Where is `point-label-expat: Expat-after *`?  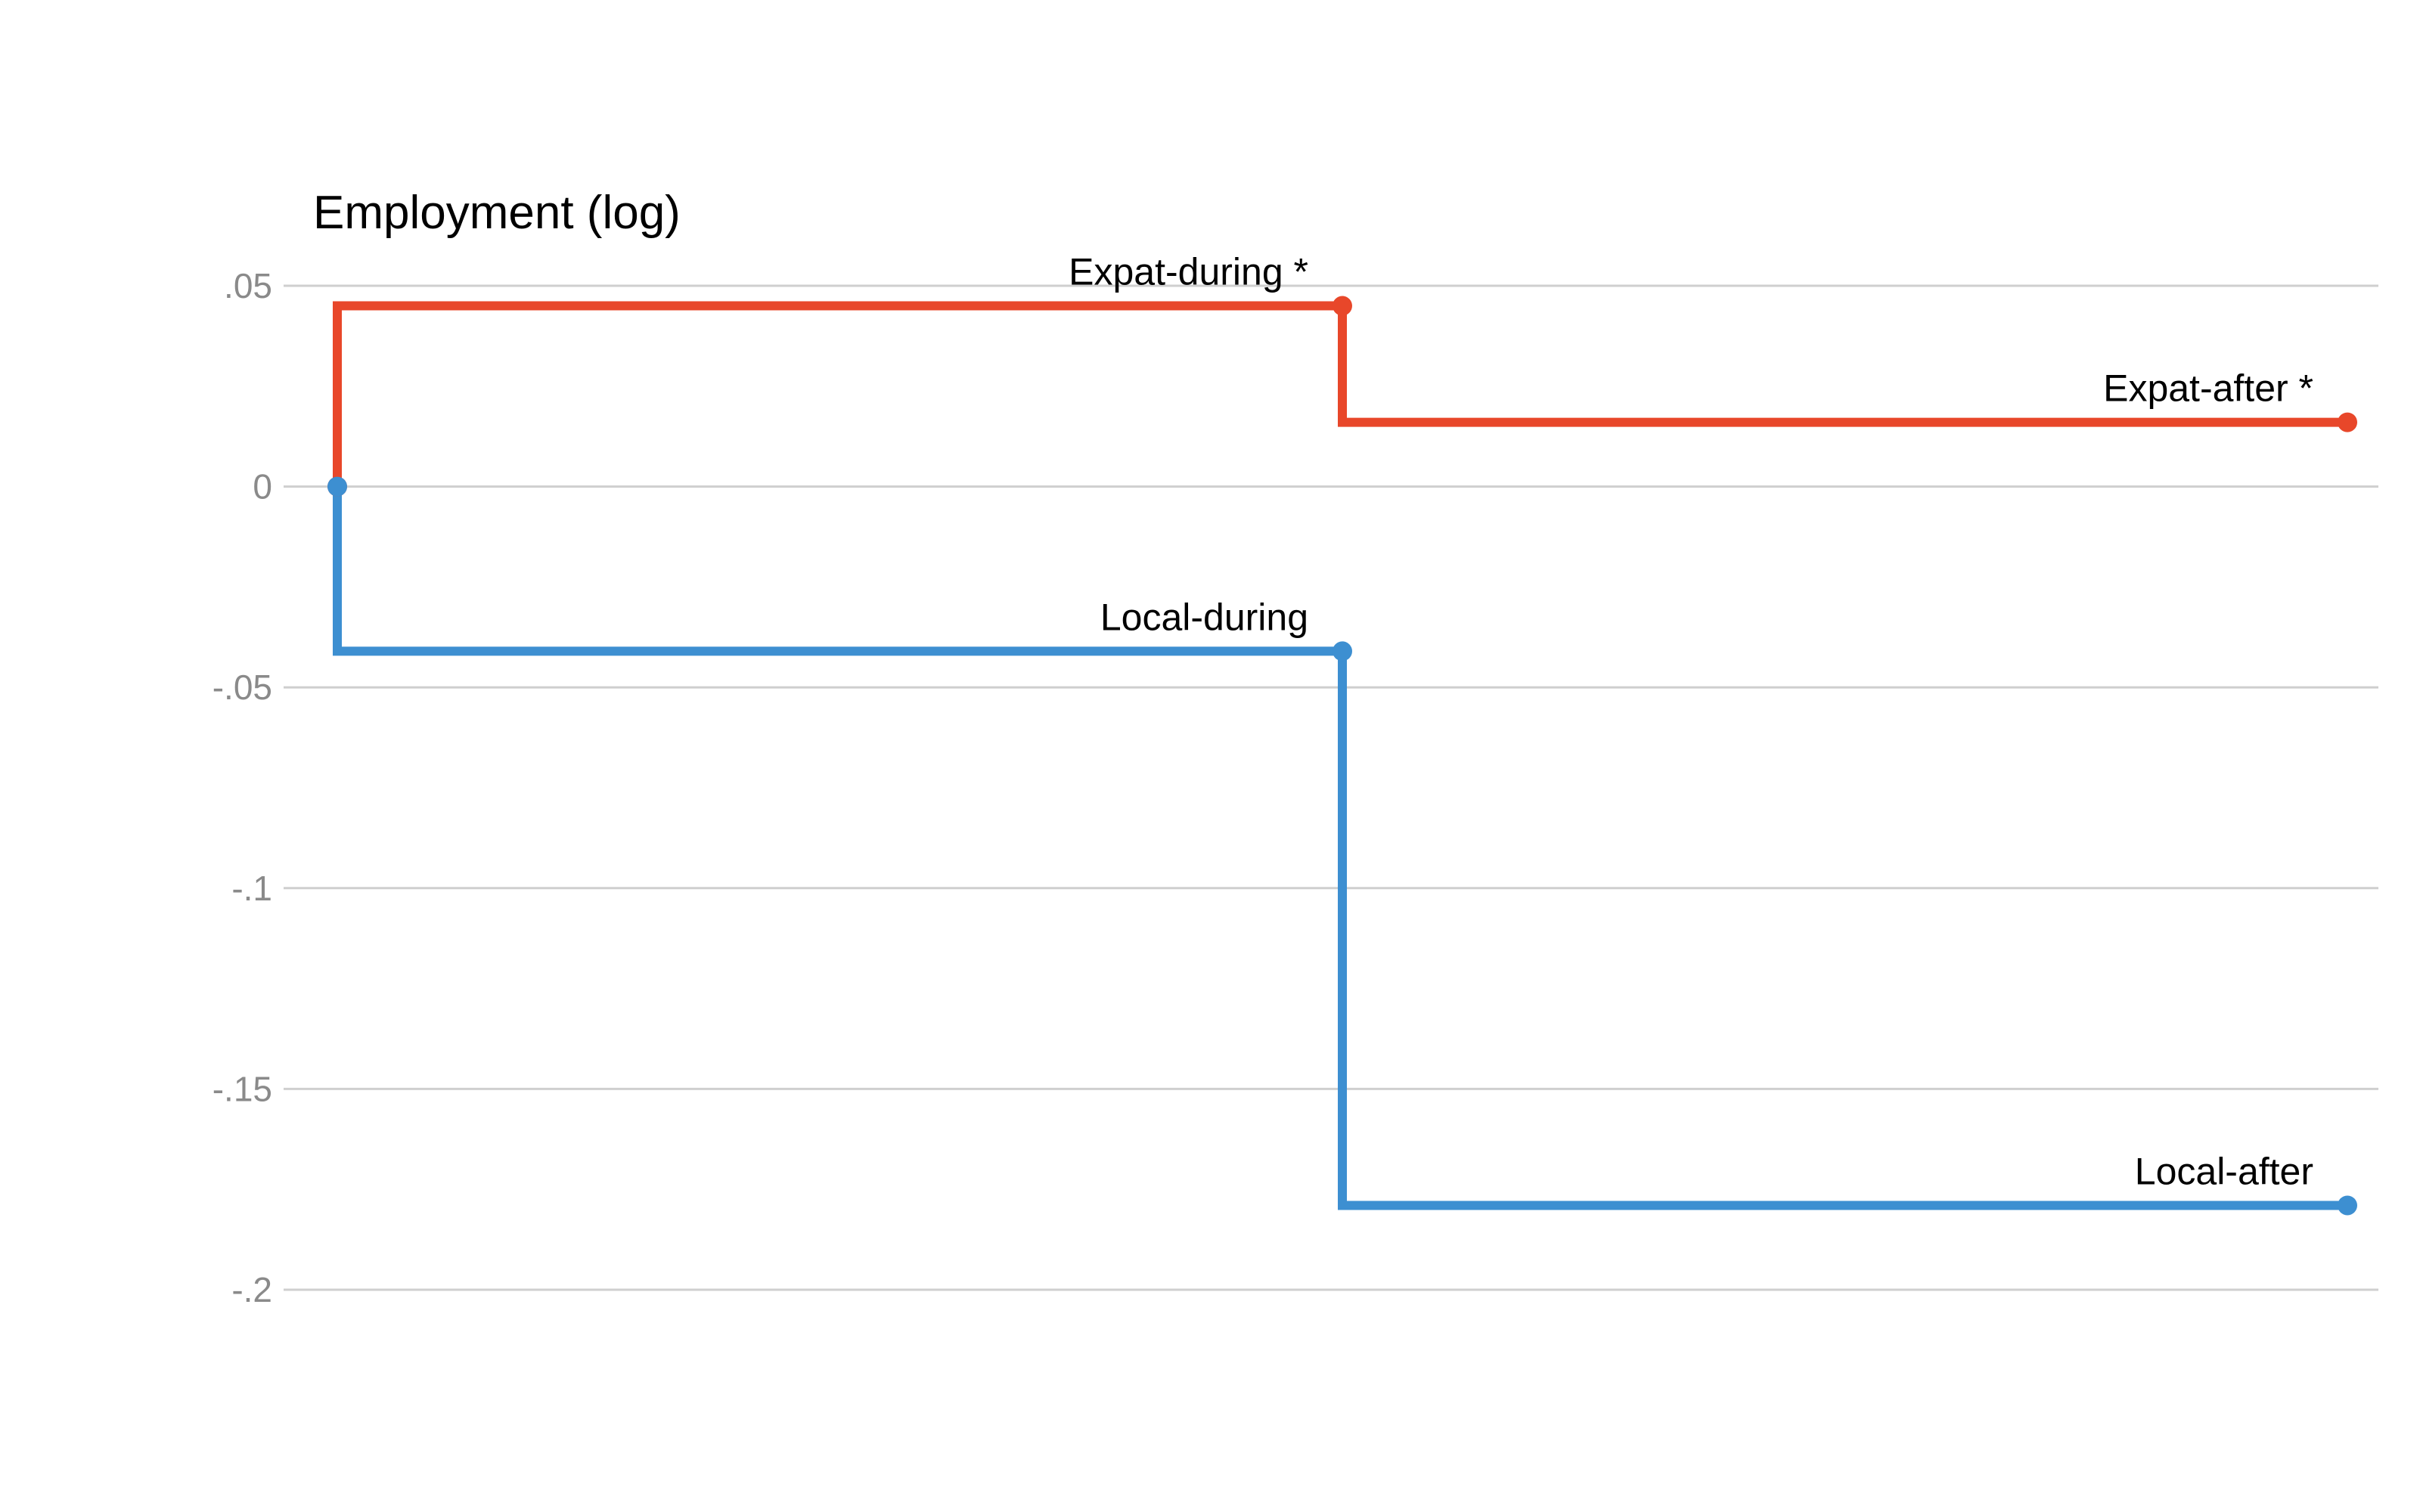 point-label-expat: Expat-after * is located at coordinates (2208, 388).